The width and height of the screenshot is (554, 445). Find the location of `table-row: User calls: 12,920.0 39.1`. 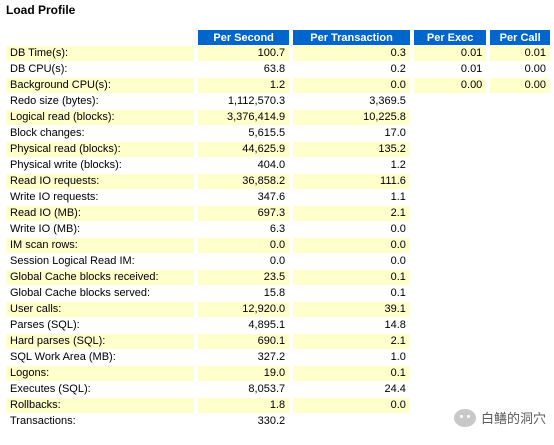

table-row: User calls: 12,920.0 39.1 is located at coordinates (280, 309).